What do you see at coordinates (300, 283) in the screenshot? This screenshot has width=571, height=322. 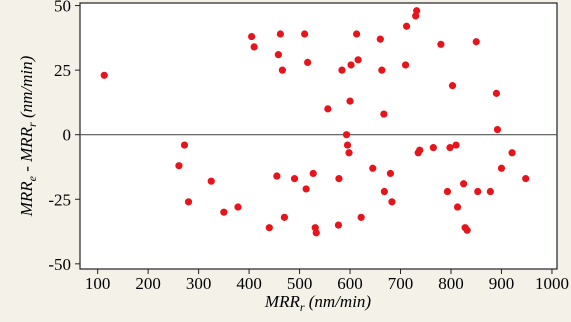 I see `x-tick-label: 500` at bounding box center [300, 283].